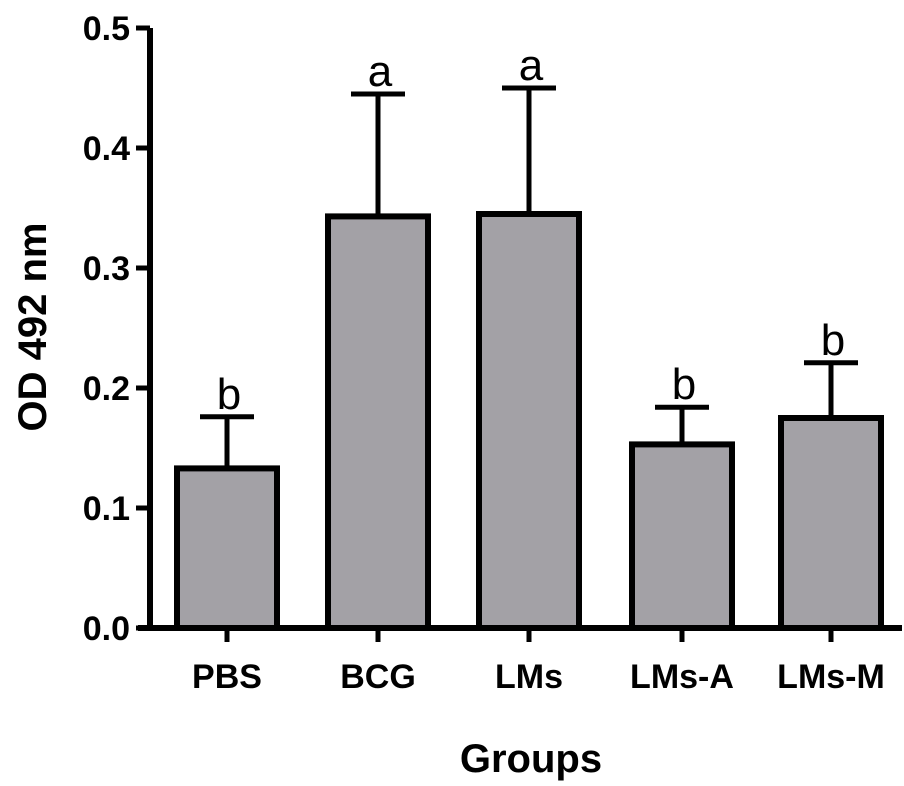  I want to click on x-tick-label: PBS, so click(227, 677).